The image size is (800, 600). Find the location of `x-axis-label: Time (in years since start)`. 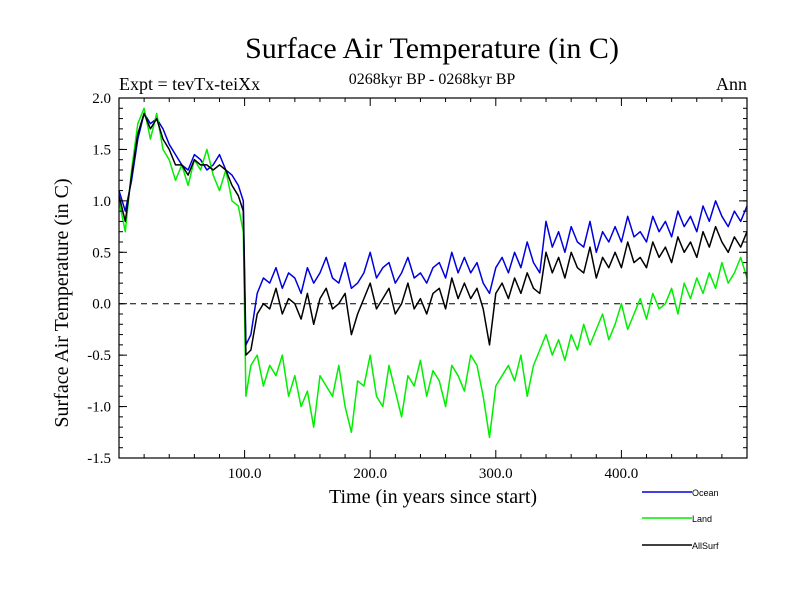

x-axis-label: Time (in years since start) is located at coordinates (433, 497).